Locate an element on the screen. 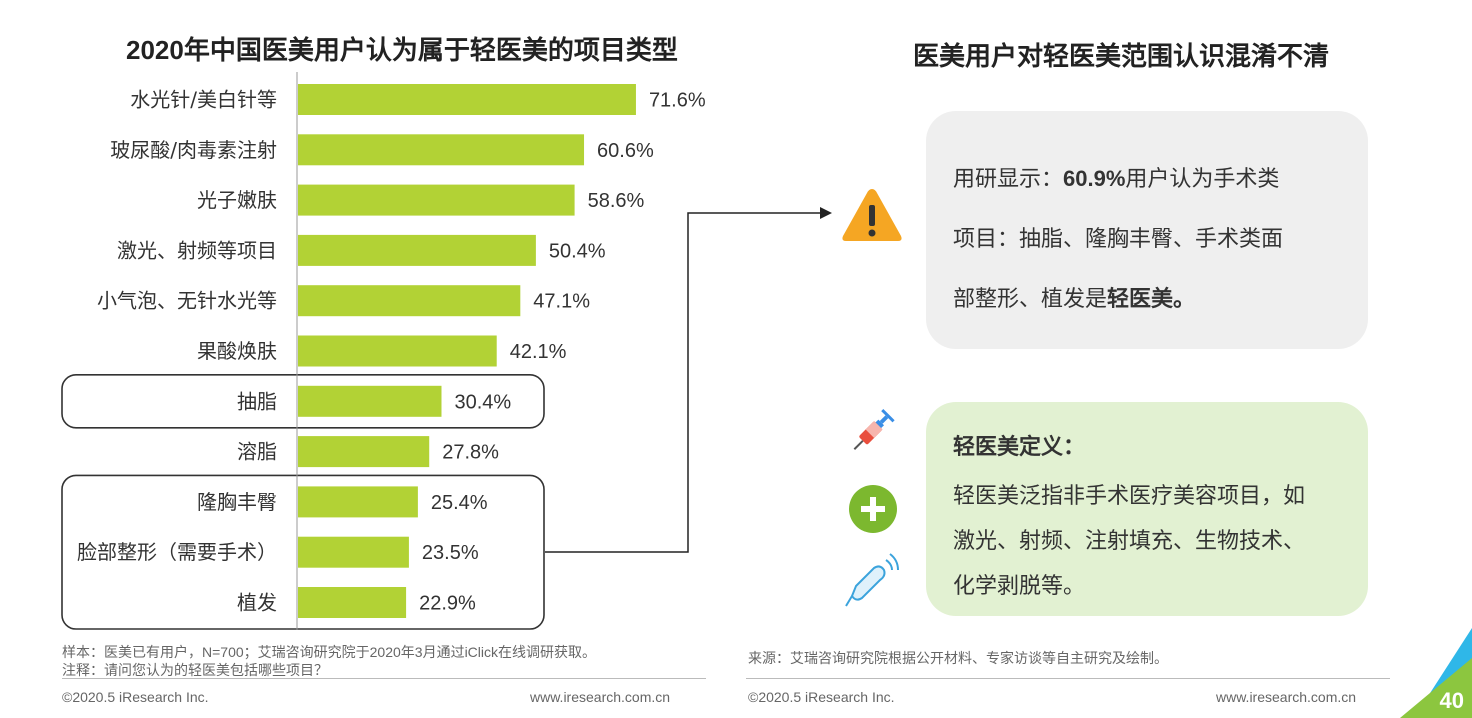 The height and width of the screenshot is (718, 1472). chart-title: 2020年中国医美用户认为属于轻医美的项目类型 is located at coordinates (402, 50).